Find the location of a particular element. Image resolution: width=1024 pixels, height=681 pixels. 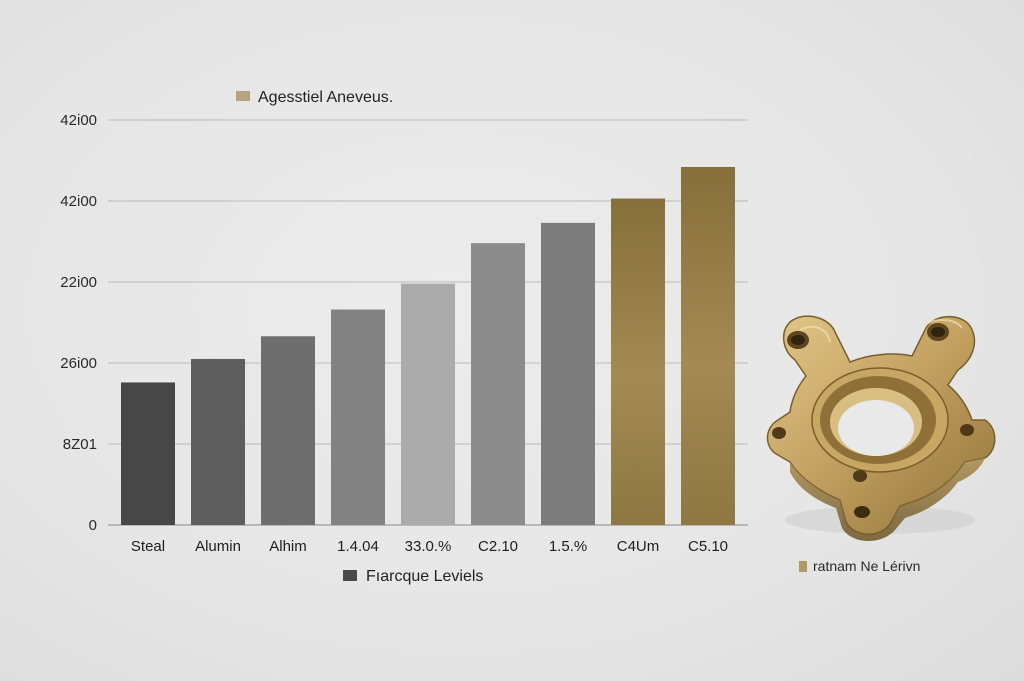

bottom-legend: Fıarcque Leviels is located at coordinates (413, 576).